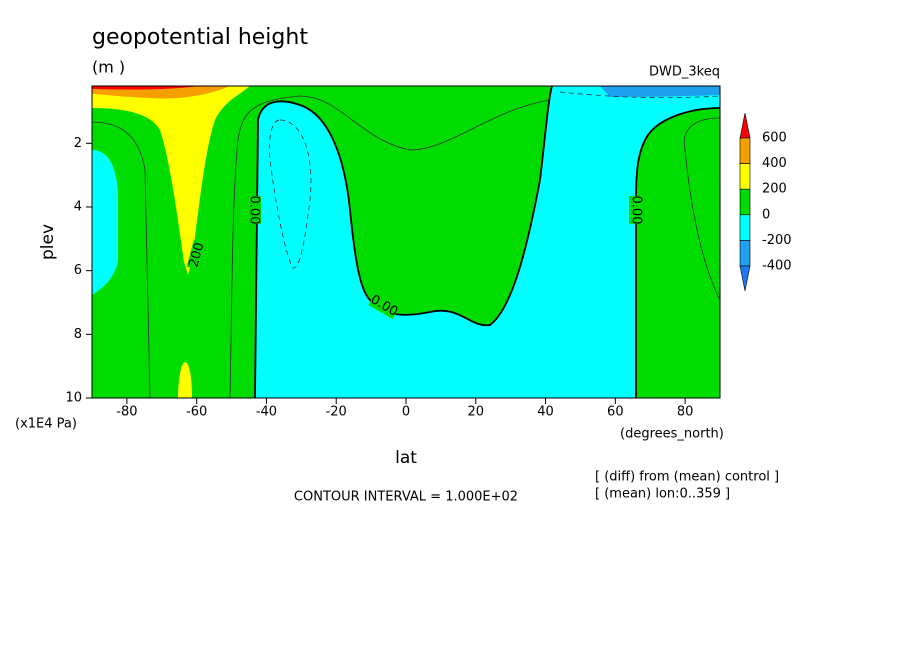  I want to click on colorbar-label: -400, so click(777, 266).